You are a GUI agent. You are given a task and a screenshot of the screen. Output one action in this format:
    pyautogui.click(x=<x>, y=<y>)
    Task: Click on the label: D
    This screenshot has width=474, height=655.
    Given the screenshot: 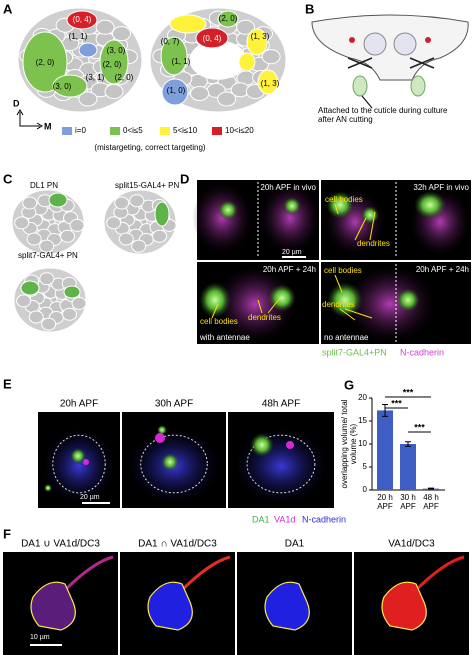 What is the action you would take?
    pyautogui.click(x=16, y=103)
    